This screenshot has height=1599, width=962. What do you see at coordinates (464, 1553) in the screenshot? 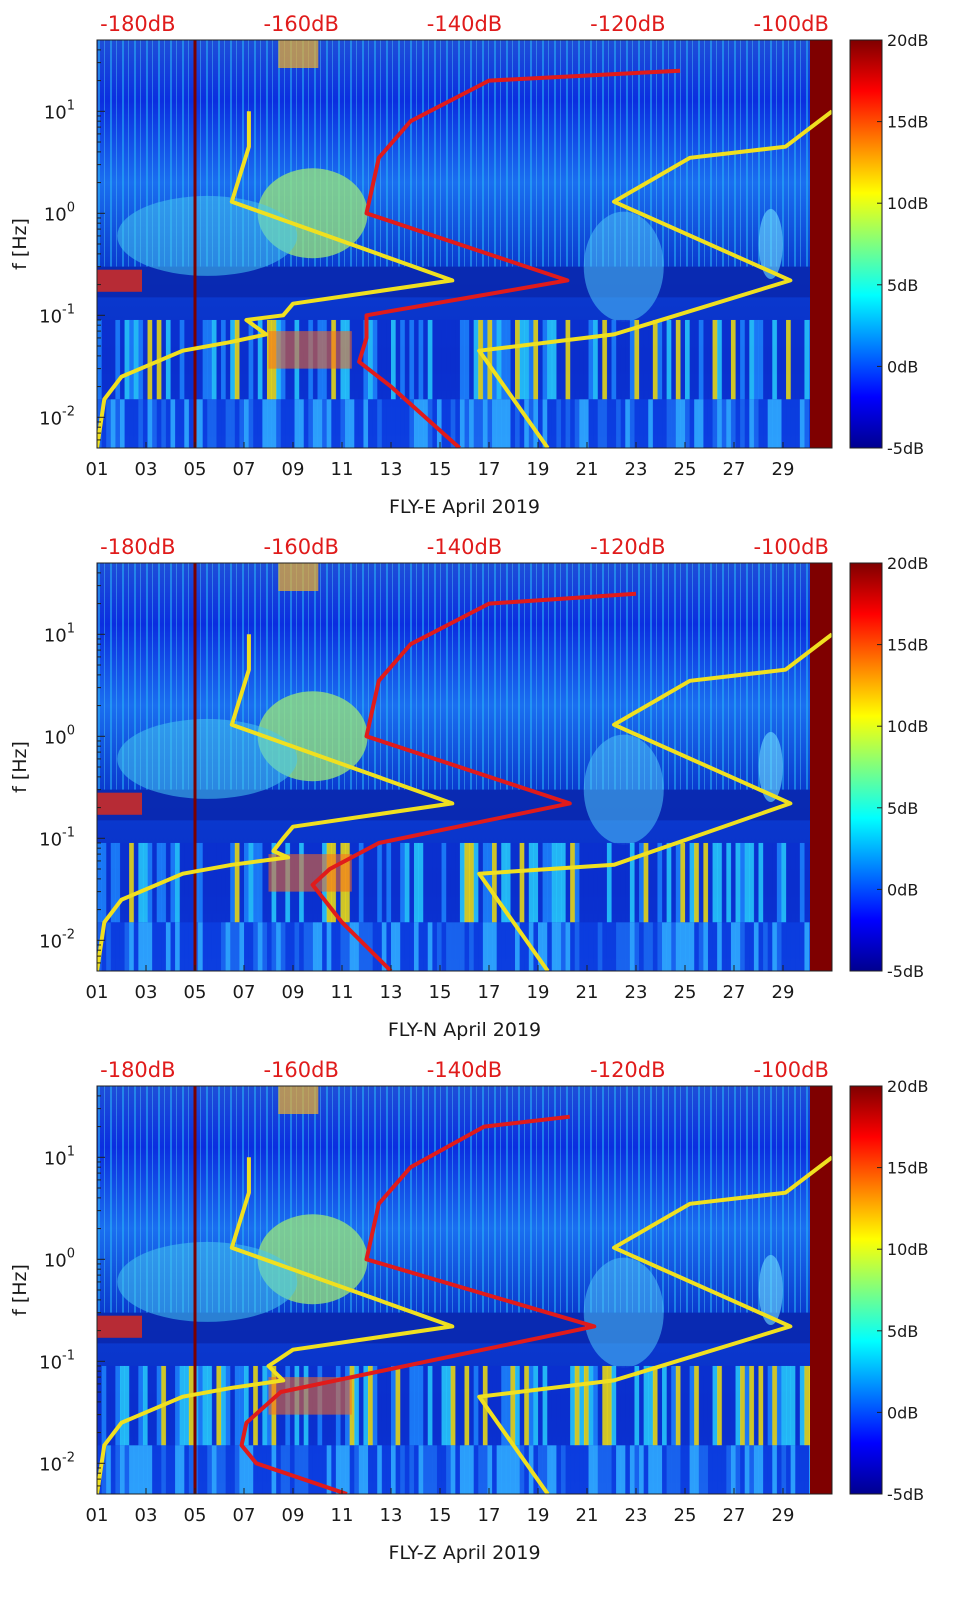
I see `x-axis-title: FLY-Z April 2019` at bounding box center [464, 1553].